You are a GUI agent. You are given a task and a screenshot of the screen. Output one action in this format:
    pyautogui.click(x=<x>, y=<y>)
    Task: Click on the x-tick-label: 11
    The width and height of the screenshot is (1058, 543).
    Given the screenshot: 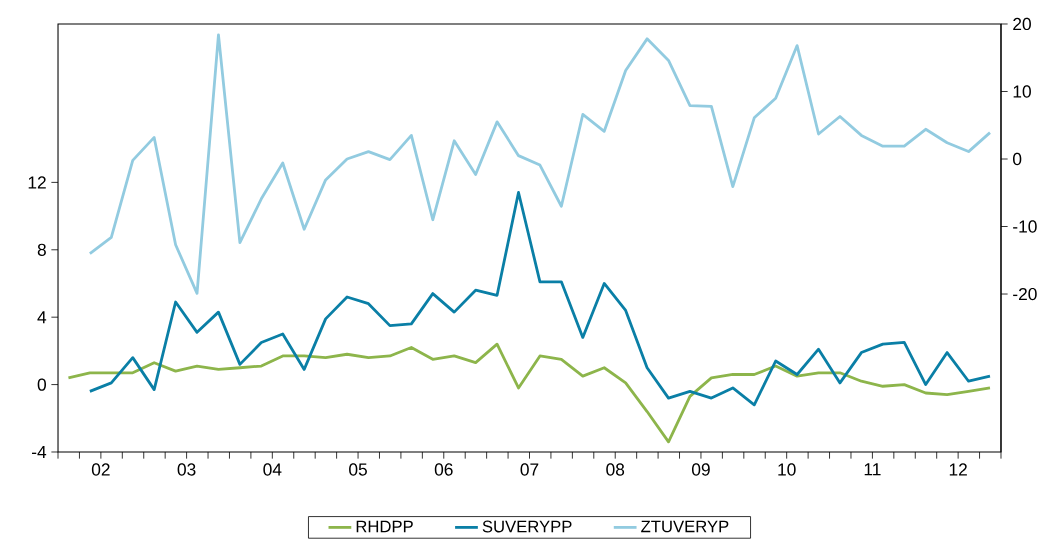 What is the action you would take?
    pyautogui.click(x=872, y=469)
    